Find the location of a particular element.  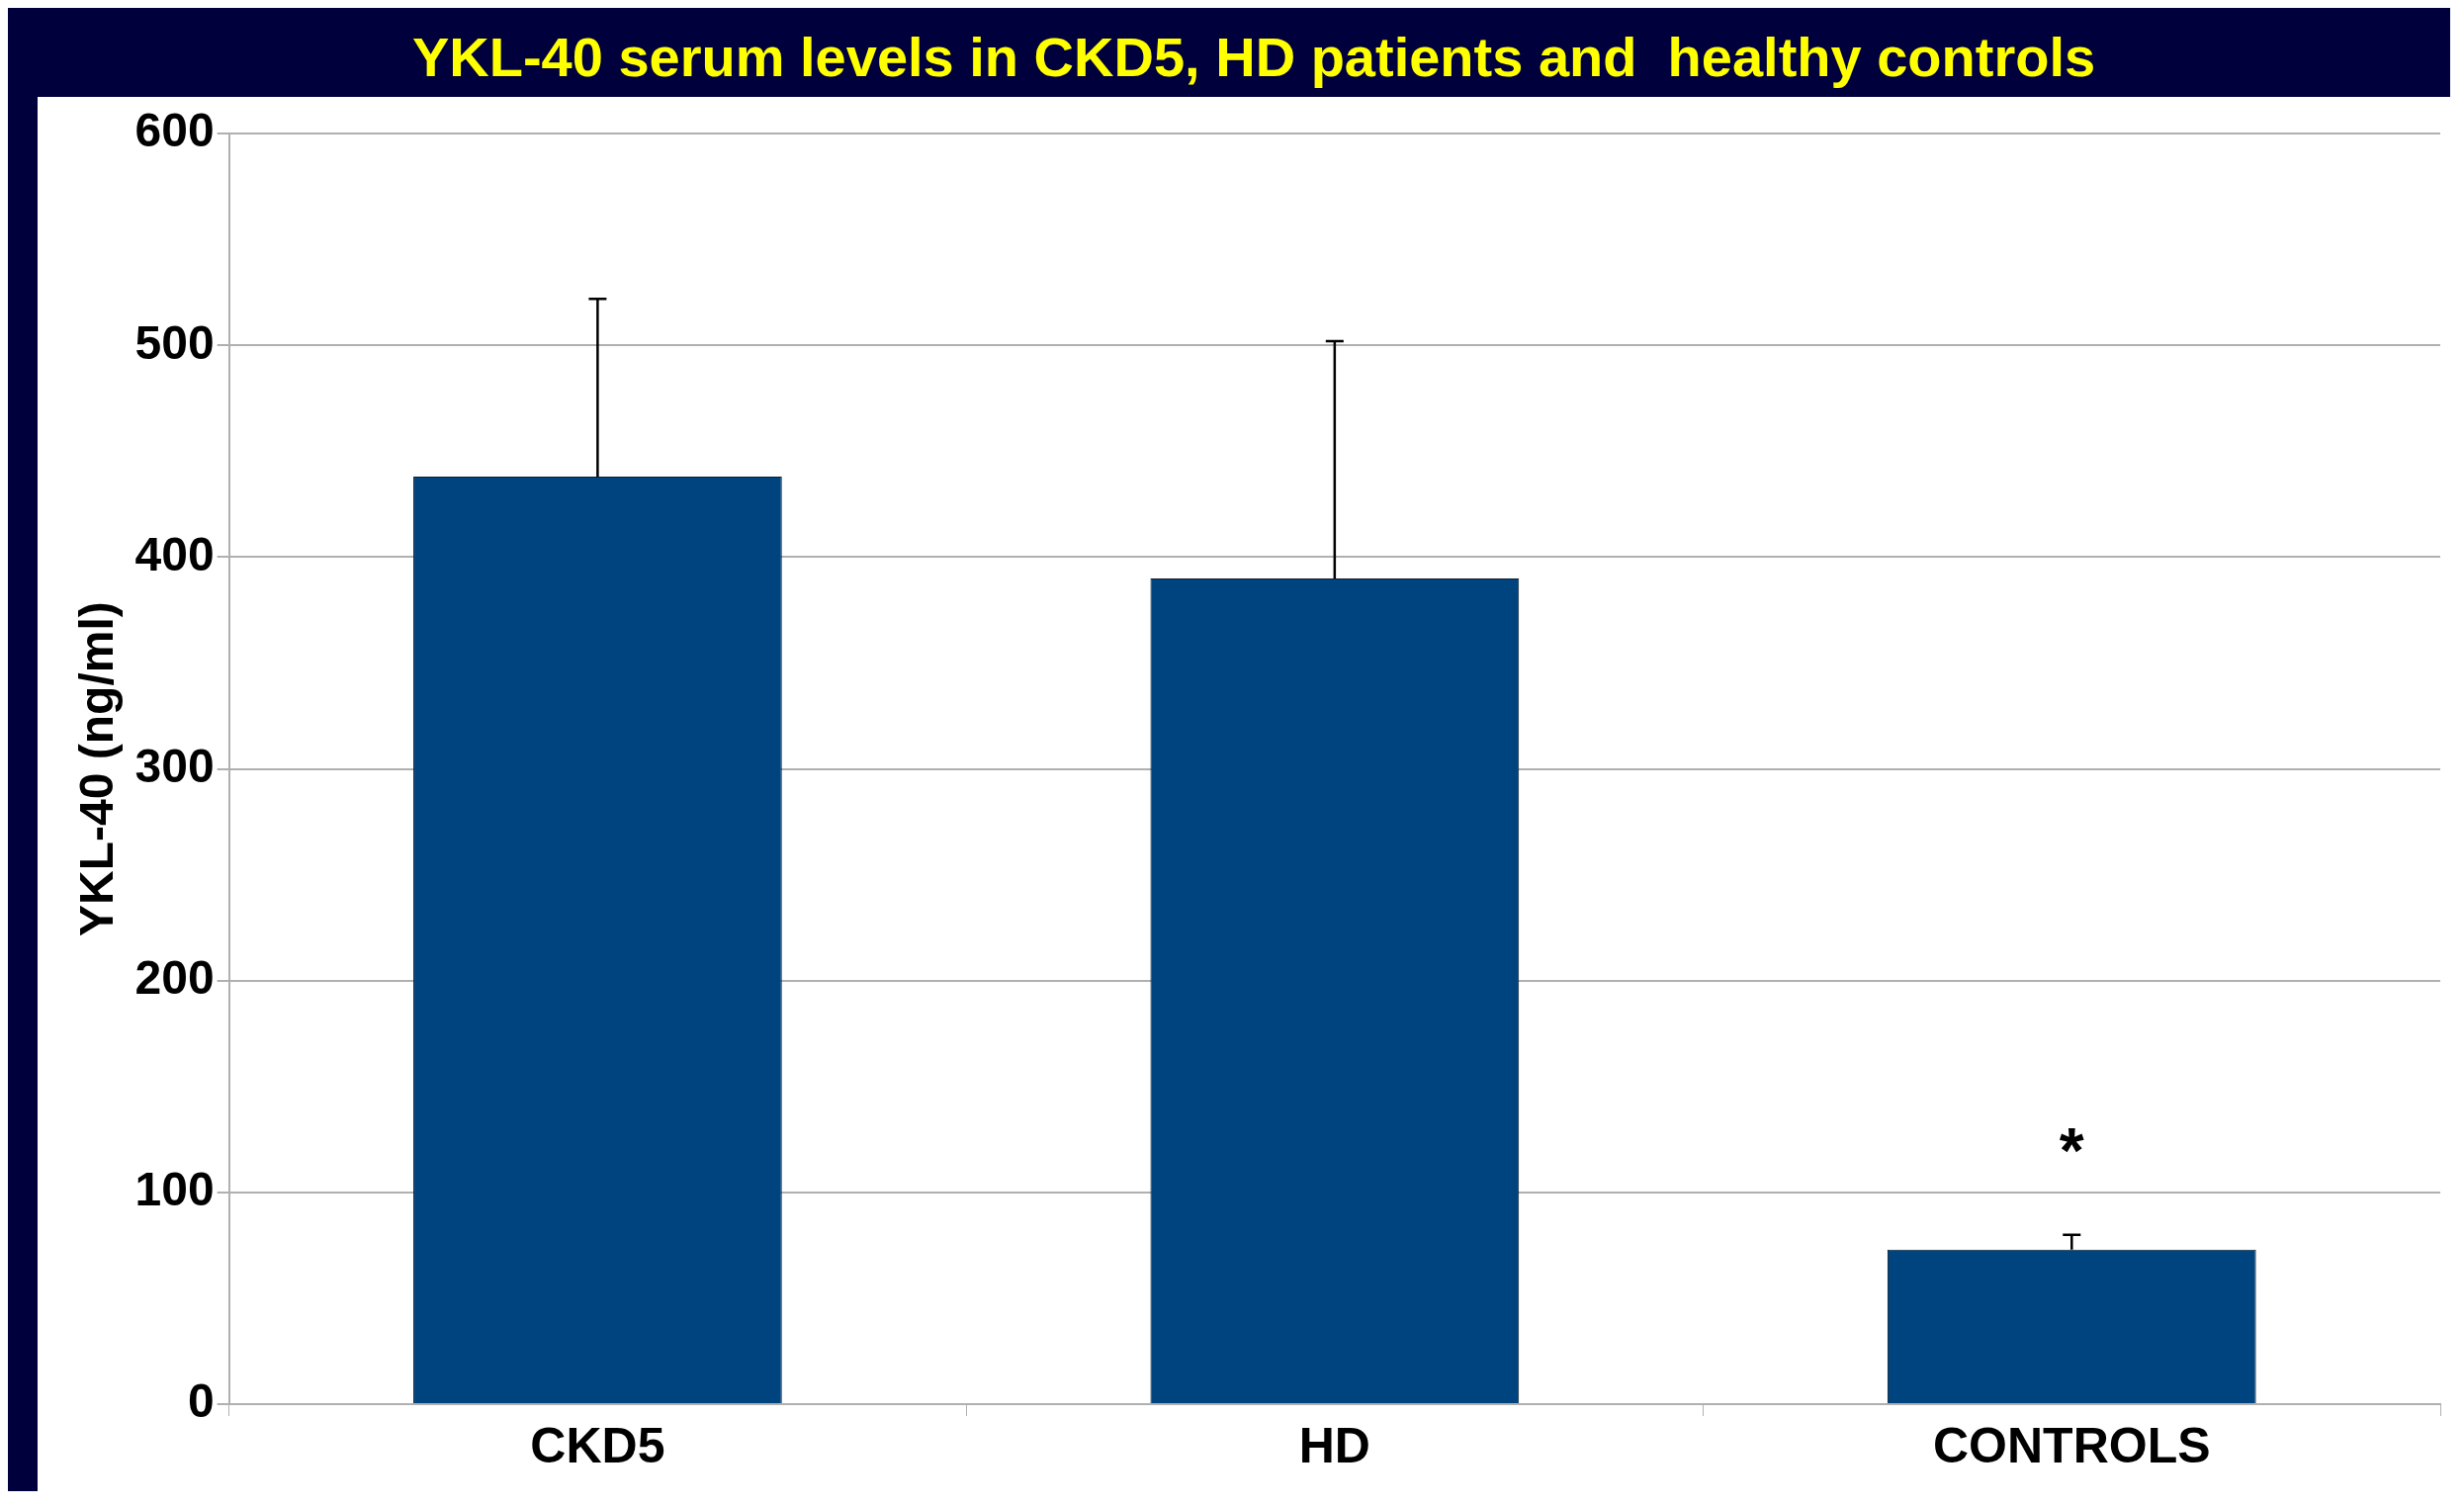

y-axis-title: YKL-40 (ng/ml) is located at coordinates (97, 768).